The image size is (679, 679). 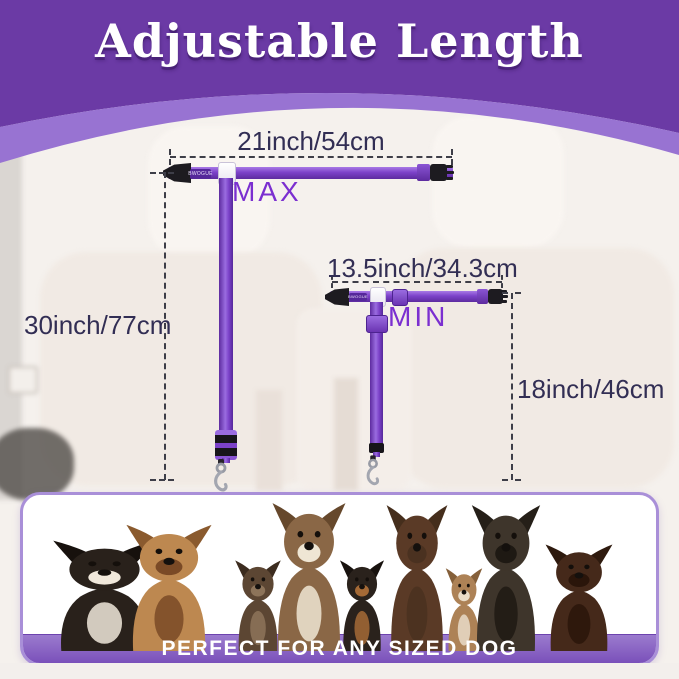 What do you see at coordinates (377, 324) in the screenshot?
I see `min-vertical-slider` at bounding box center [377, 324].